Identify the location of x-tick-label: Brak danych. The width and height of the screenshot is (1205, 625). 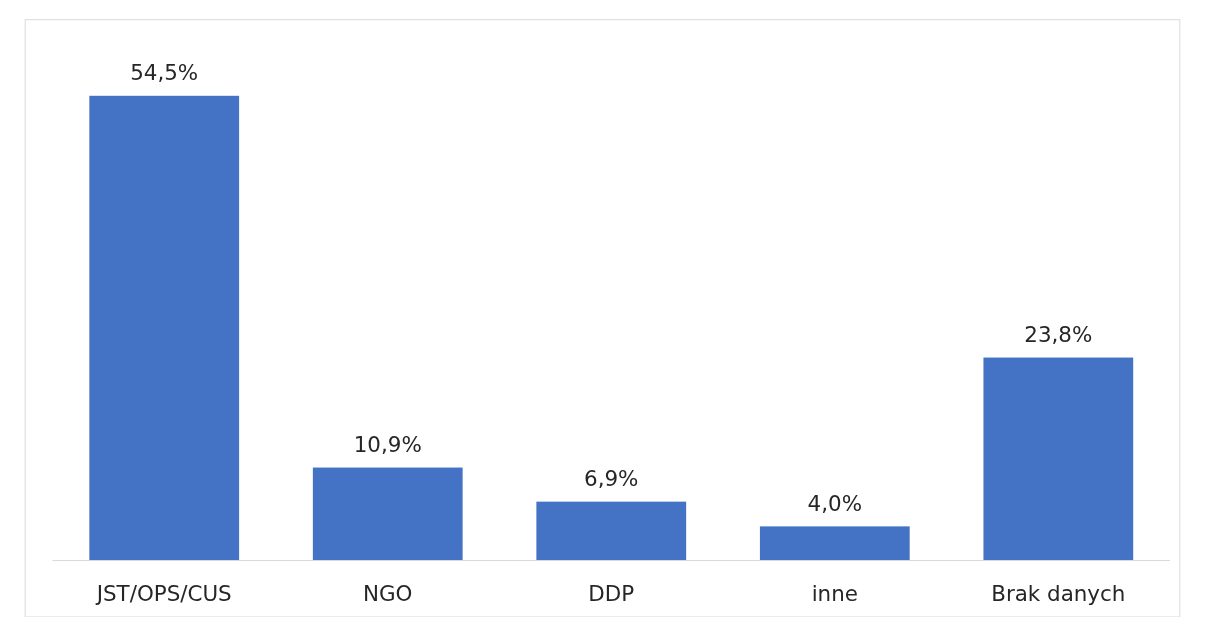
(1058, 594).